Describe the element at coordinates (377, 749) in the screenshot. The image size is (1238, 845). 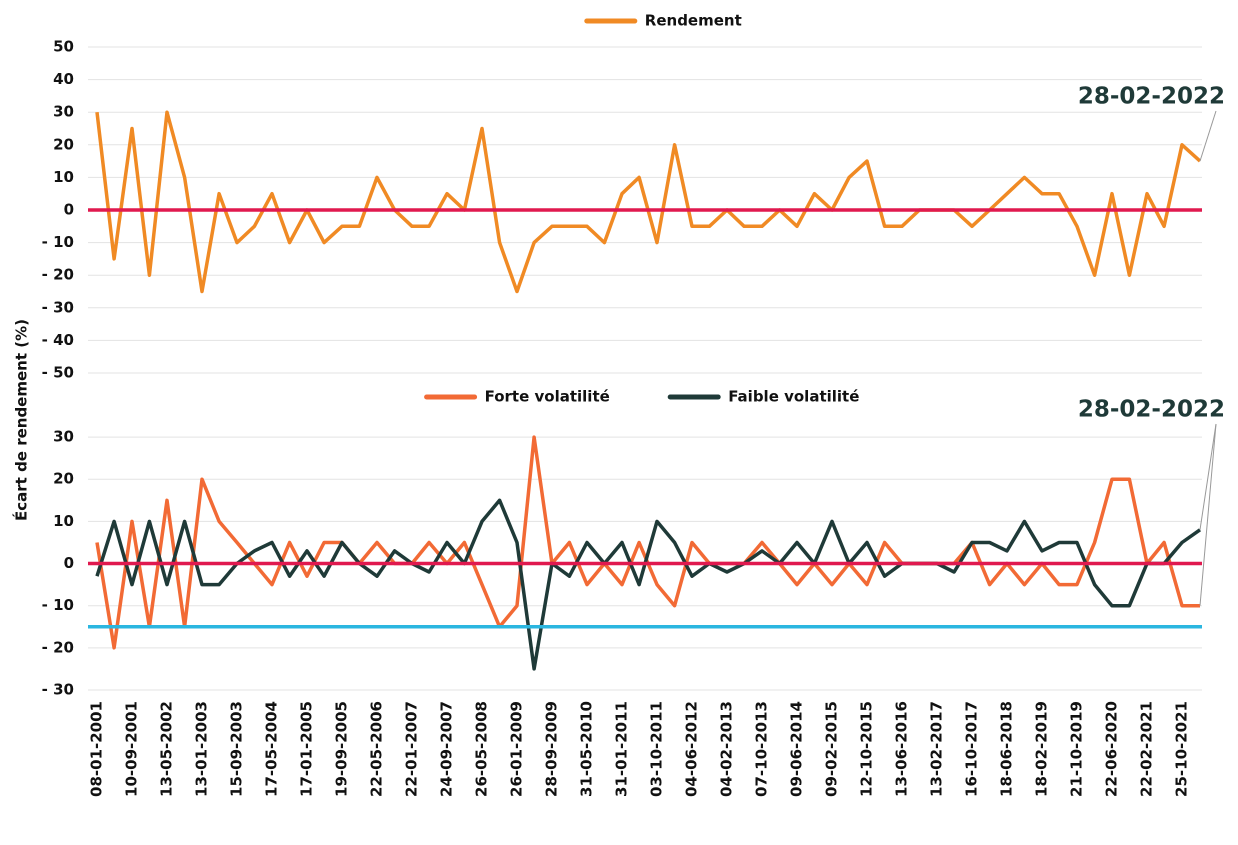
I see `x-tick-label: 22-05-2006` at that location.